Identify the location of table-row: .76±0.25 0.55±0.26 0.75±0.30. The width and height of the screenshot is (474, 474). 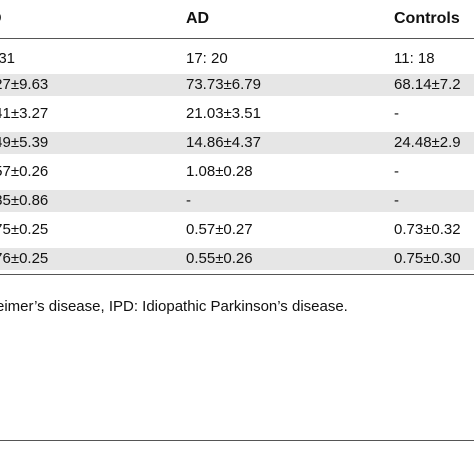
(237, 259).